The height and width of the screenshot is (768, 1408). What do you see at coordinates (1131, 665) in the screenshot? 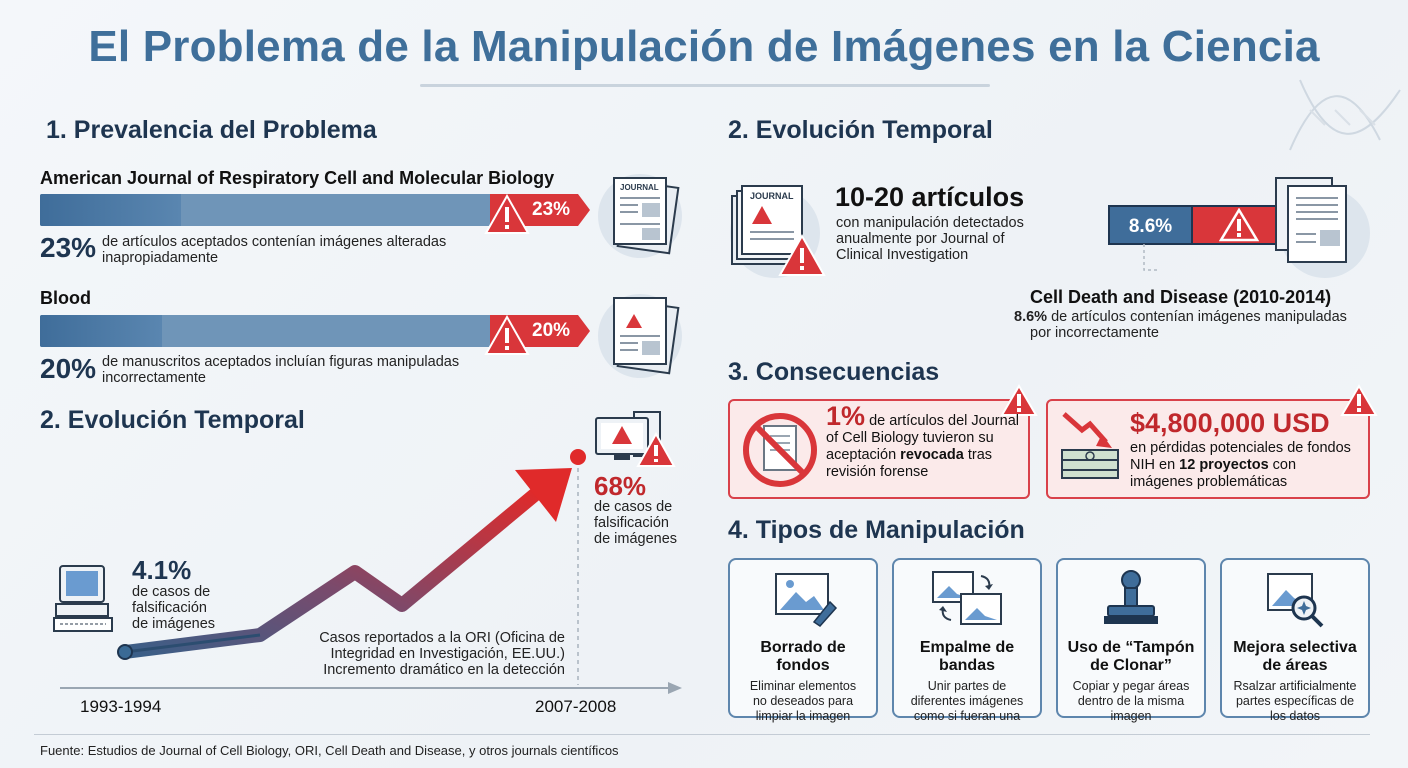
I see `title-line: de Clonar”` at bounding box center [1131, 665].